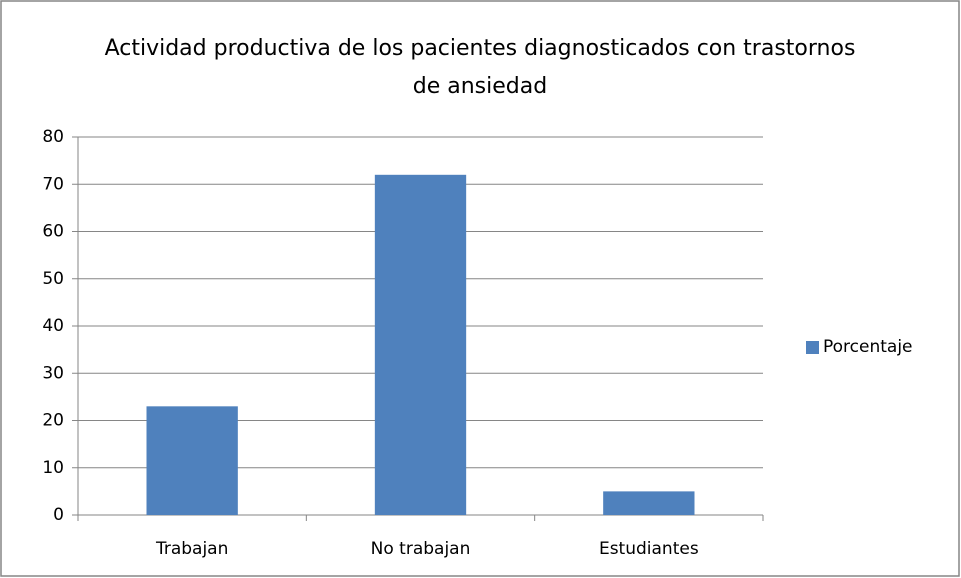 The image size is (961, 578). I want to click on y-tick-label: 30, so click(53, 373).